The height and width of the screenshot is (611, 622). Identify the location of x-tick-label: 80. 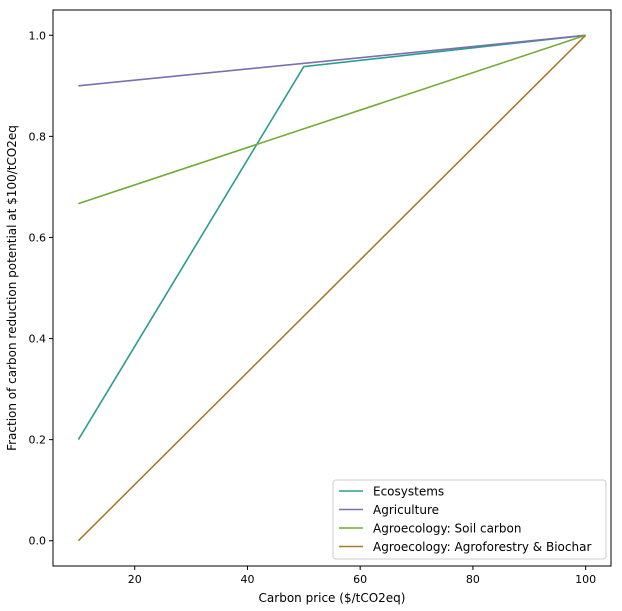
(473, 579).